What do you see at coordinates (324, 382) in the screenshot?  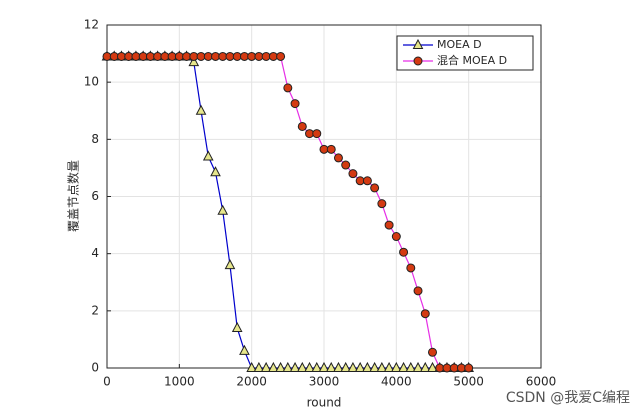 I see `x-tick-label: 3000` at bounding box center [324, 382].